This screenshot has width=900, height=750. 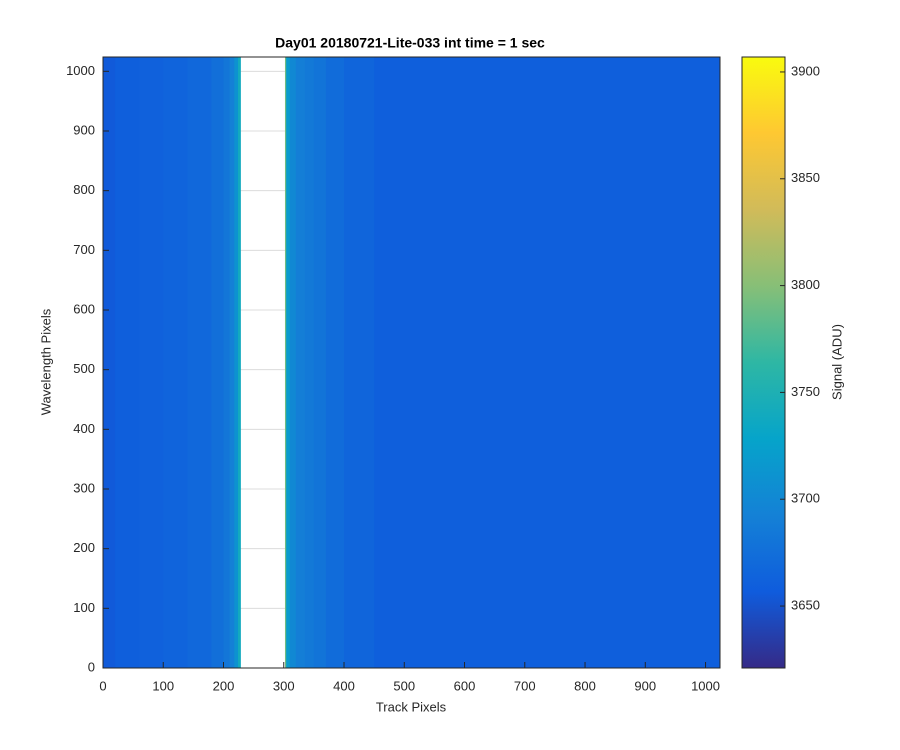 I want to click on y-tick-label: 300, so click(x=84, y=487).